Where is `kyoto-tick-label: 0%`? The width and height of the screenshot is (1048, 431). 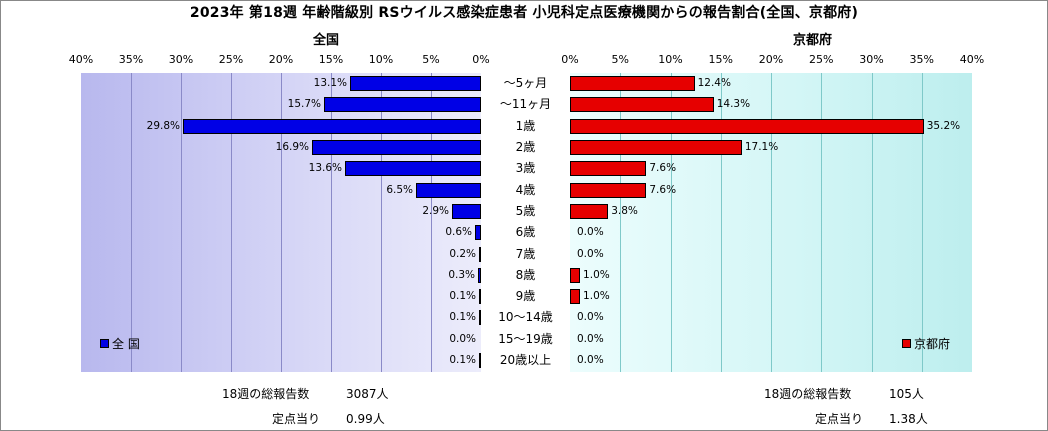 kyoto-tick-label: 0% is located at coordinates (570, 59).